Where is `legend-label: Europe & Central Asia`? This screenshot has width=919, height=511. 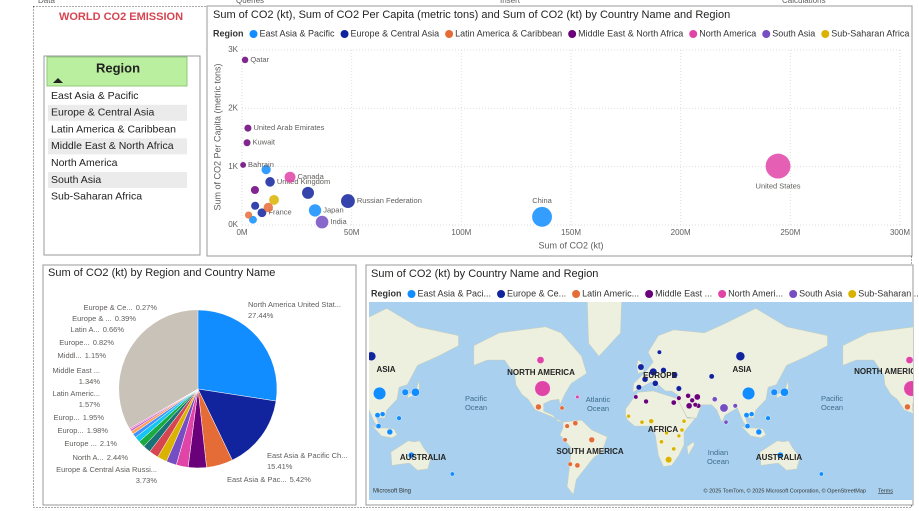 legend-label: Europe & Central Asia is located at coordinates (395, 33).